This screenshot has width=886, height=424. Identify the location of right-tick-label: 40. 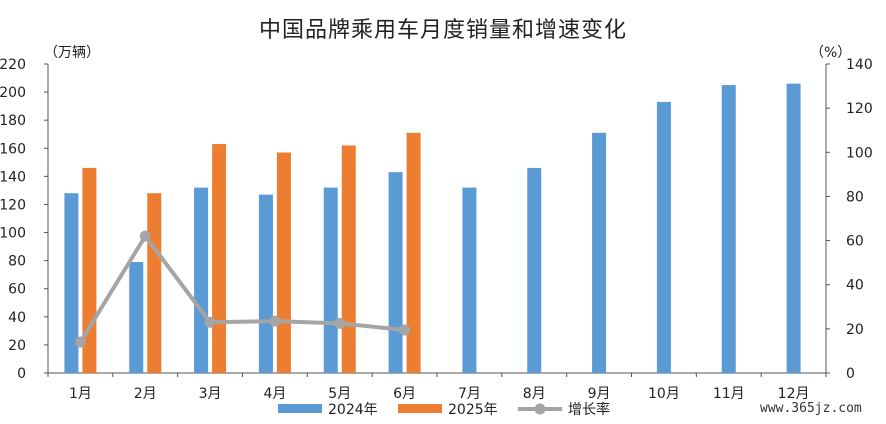
(855, 286).